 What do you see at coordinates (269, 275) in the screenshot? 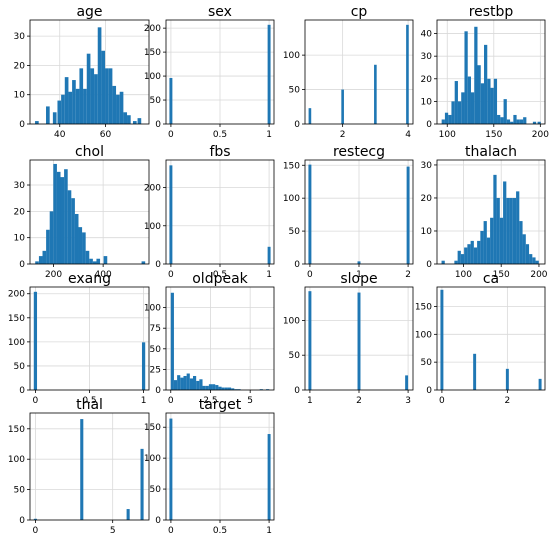
I see `x-tick-label-fbs: 1` at bounding box center [269, 275].